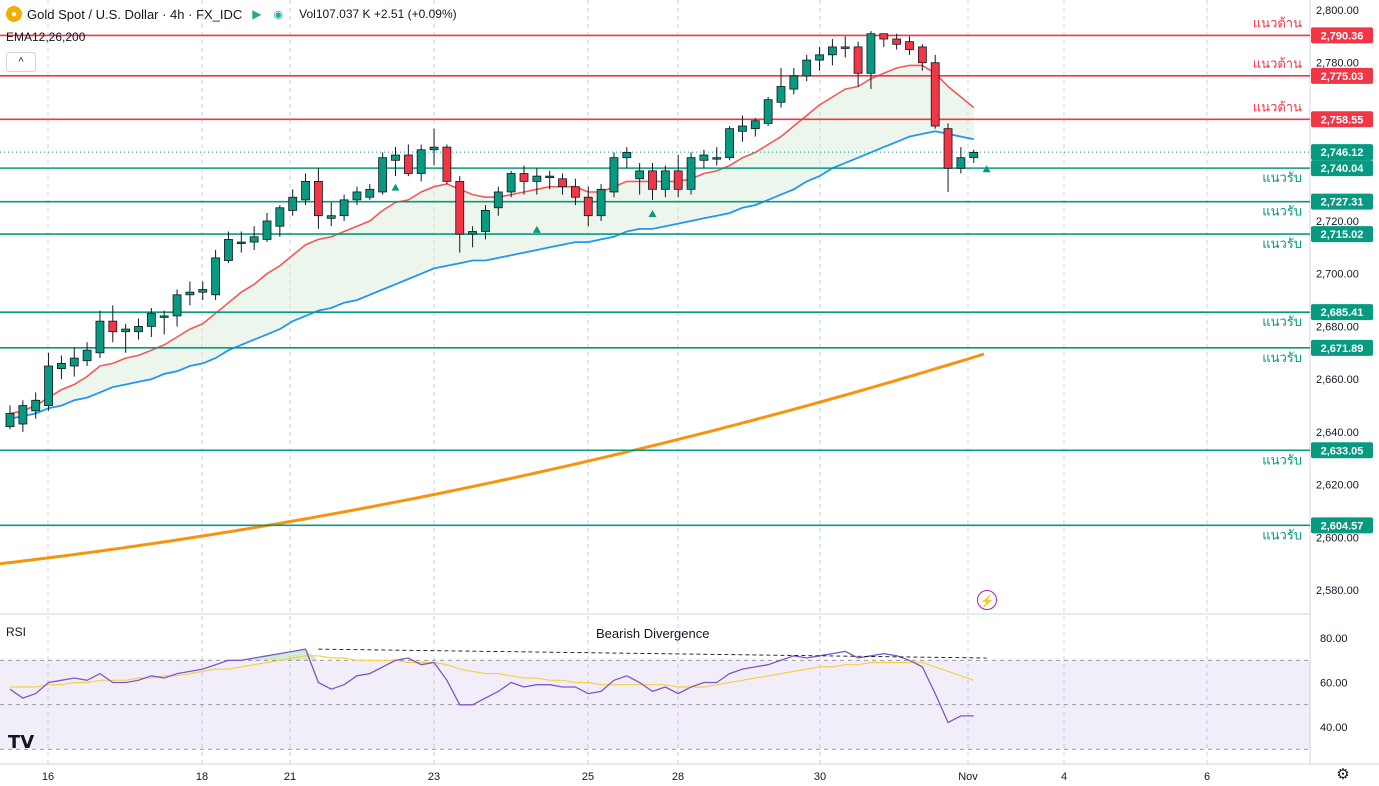  Describe the element at coordinates (1337, 11) in the screenshot. I see `y-tick-label: 2,800.00` at that location.